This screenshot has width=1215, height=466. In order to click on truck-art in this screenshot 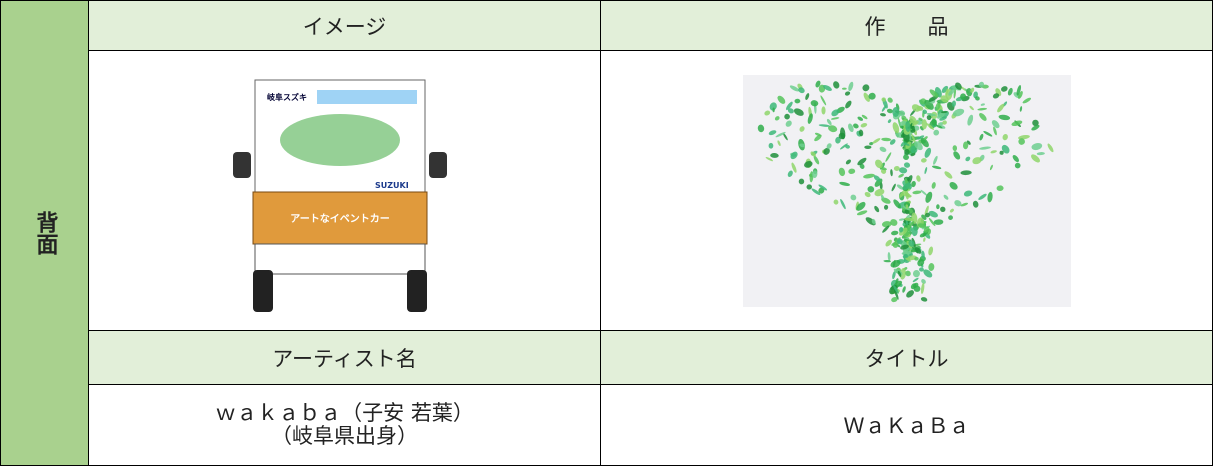, I will do `click(339, 139)`.